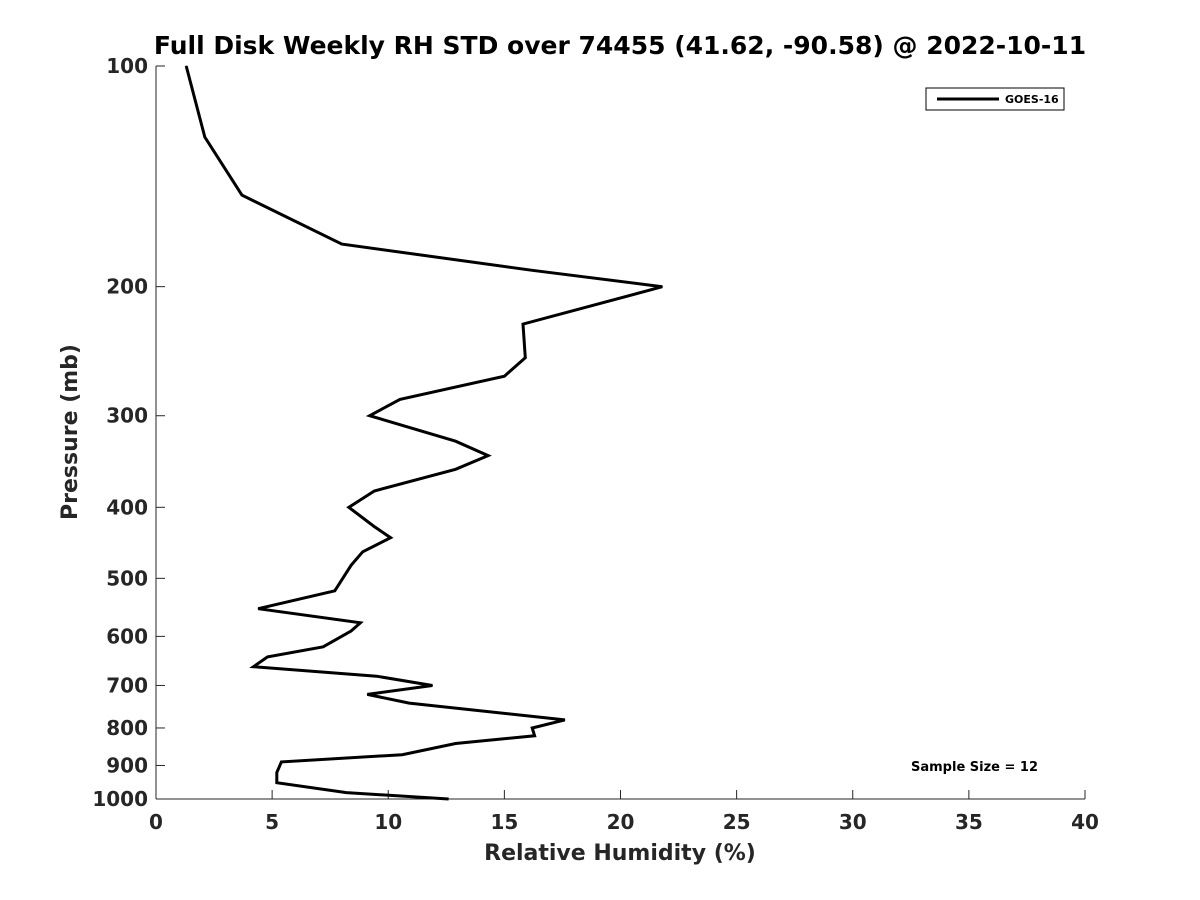  What do you see at coordinates (127, 578) in the screenshot?
I see `y-tick-label: 500` at bounding box center [127, 578].